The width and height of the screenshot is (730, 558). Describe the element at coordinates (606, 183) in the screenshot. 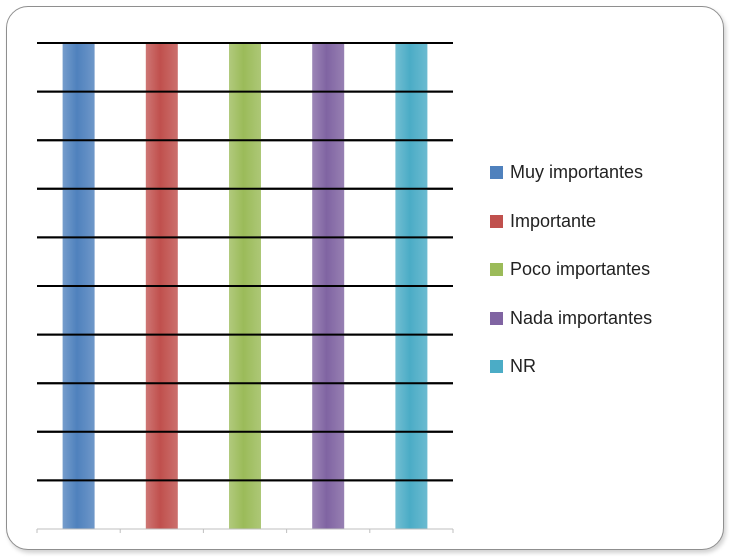

I see `legend-item-muy-importantes: Muy importantes` at that location.